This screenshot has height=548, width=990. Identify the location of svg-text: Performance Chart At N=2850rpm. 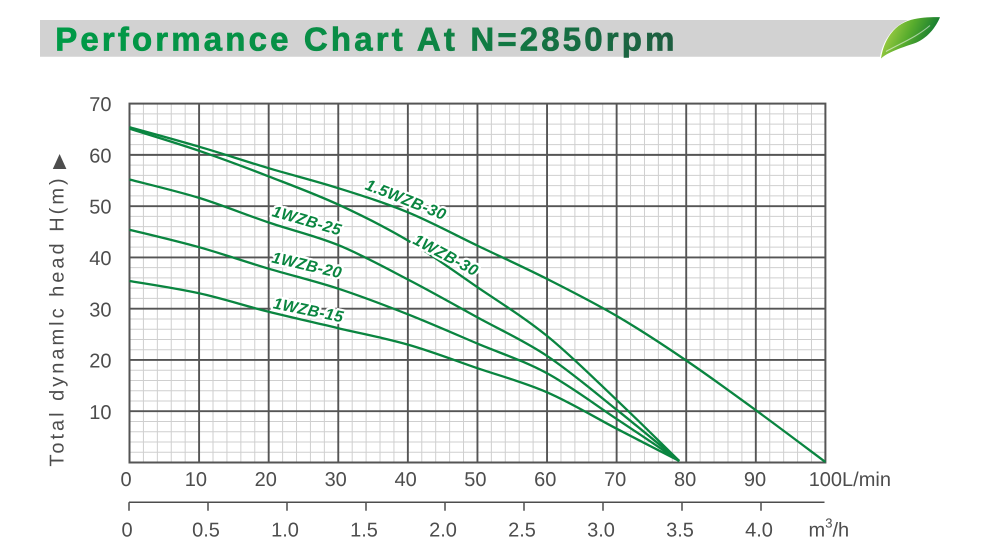
(366, 39).